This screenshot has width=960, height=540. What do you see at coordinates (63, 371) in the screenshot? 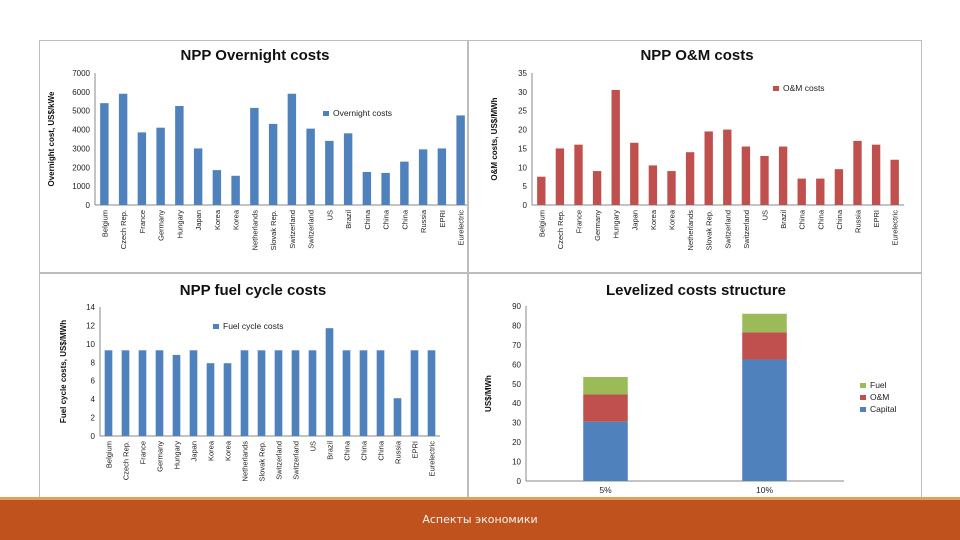
I see `y-axis-label: Fuel cycle costs, US$/MWh` at bounding box center [63, 371].